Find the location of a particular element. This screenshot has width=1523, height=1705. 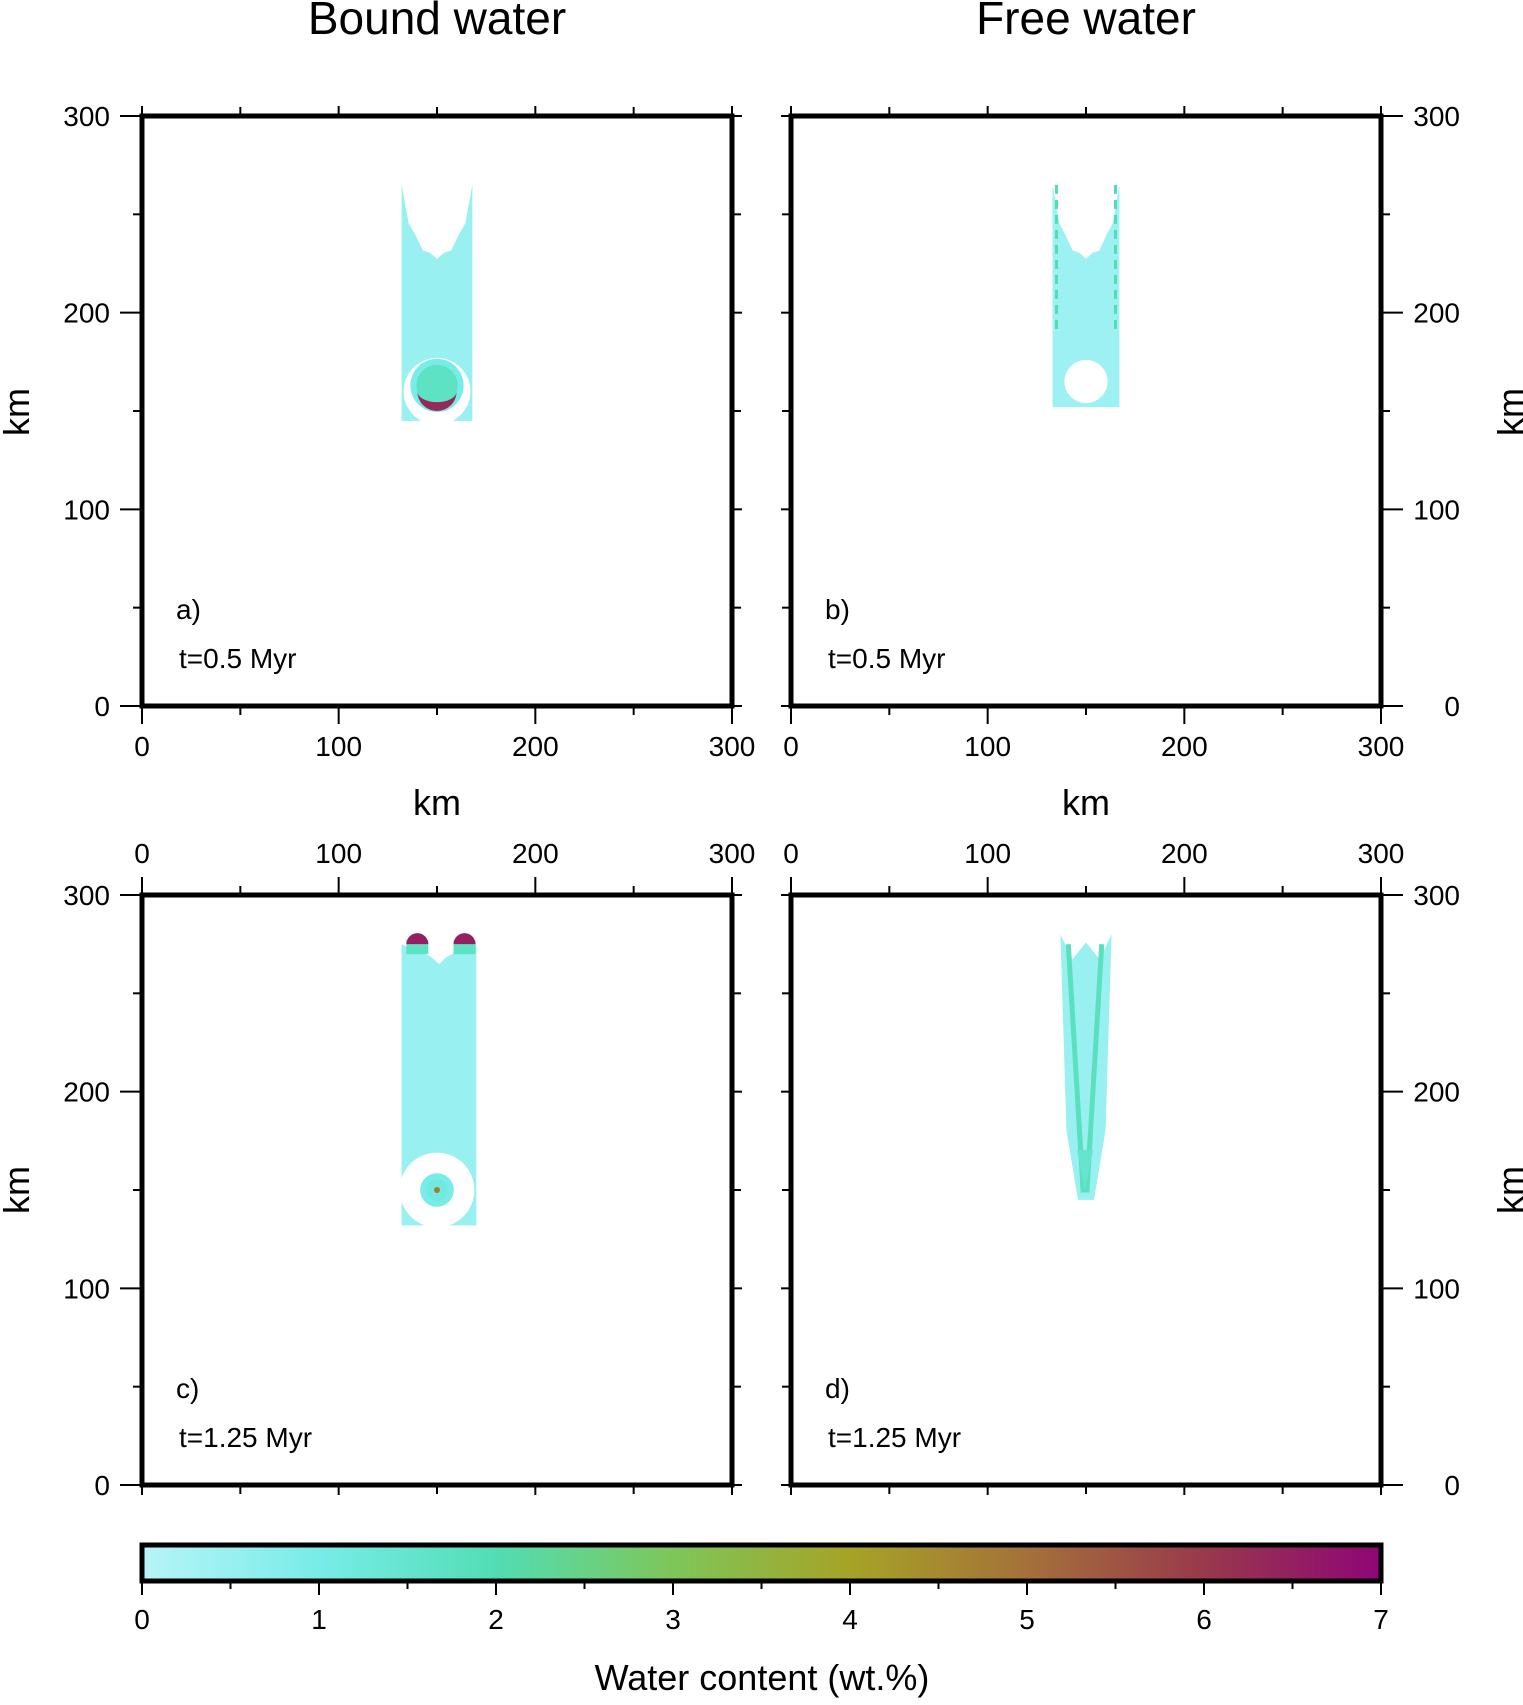

colorbar-tick-label: 0 is located at coordinates (142, 1619).